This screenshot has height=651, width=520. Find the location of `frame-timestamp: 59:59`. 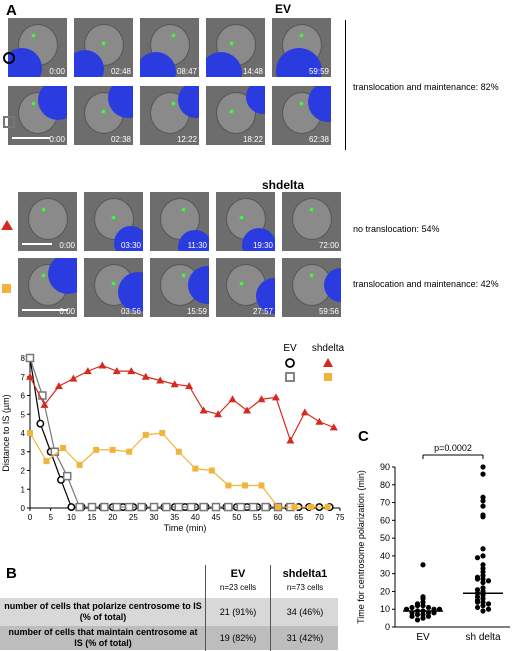

frame-timestamp: 59:59 is located at coordinates (318, 71).